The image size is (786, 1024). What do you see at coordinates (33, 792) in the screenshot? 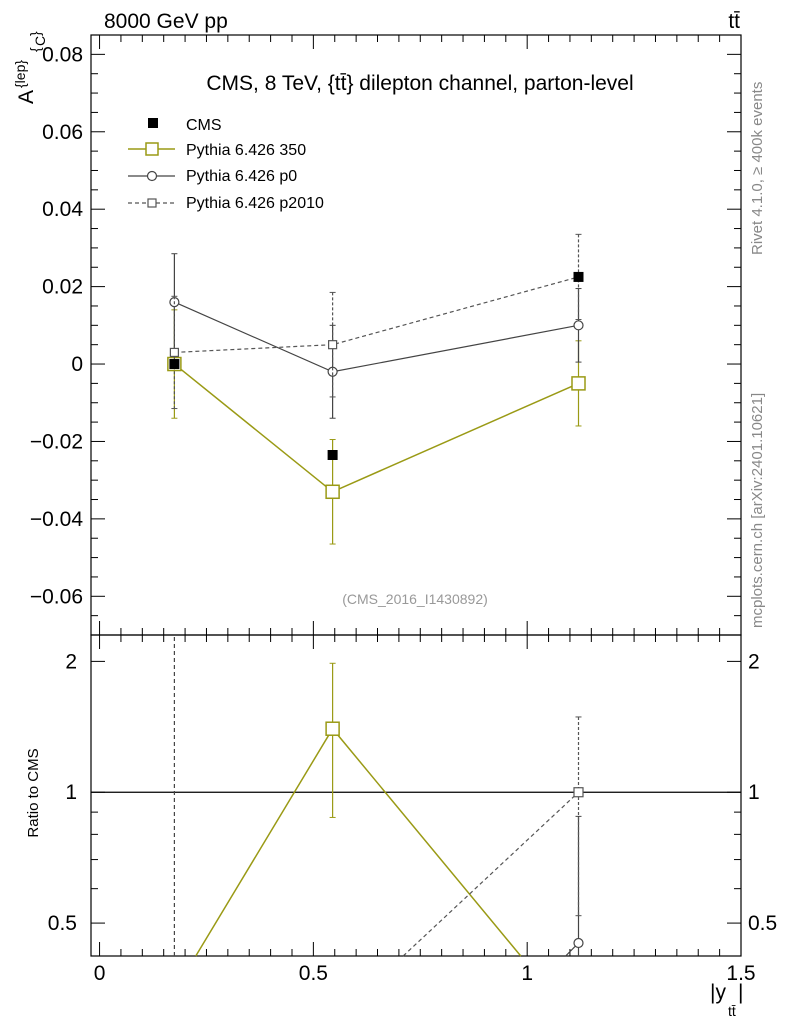
I see `ratio-y-label: Ratio to CMS` at bounding box center [33, 792].